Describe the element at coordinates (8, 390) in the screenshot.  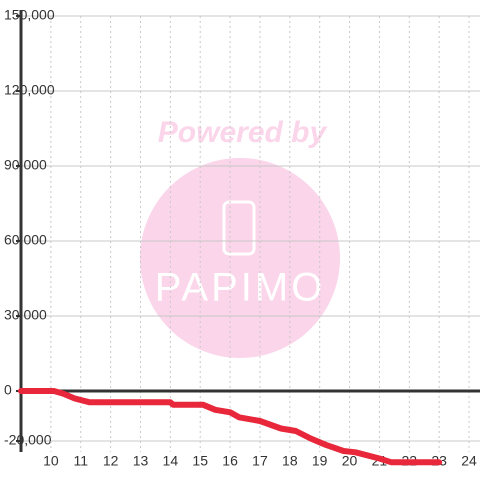
I see `y-tick-label: 0` at that location.